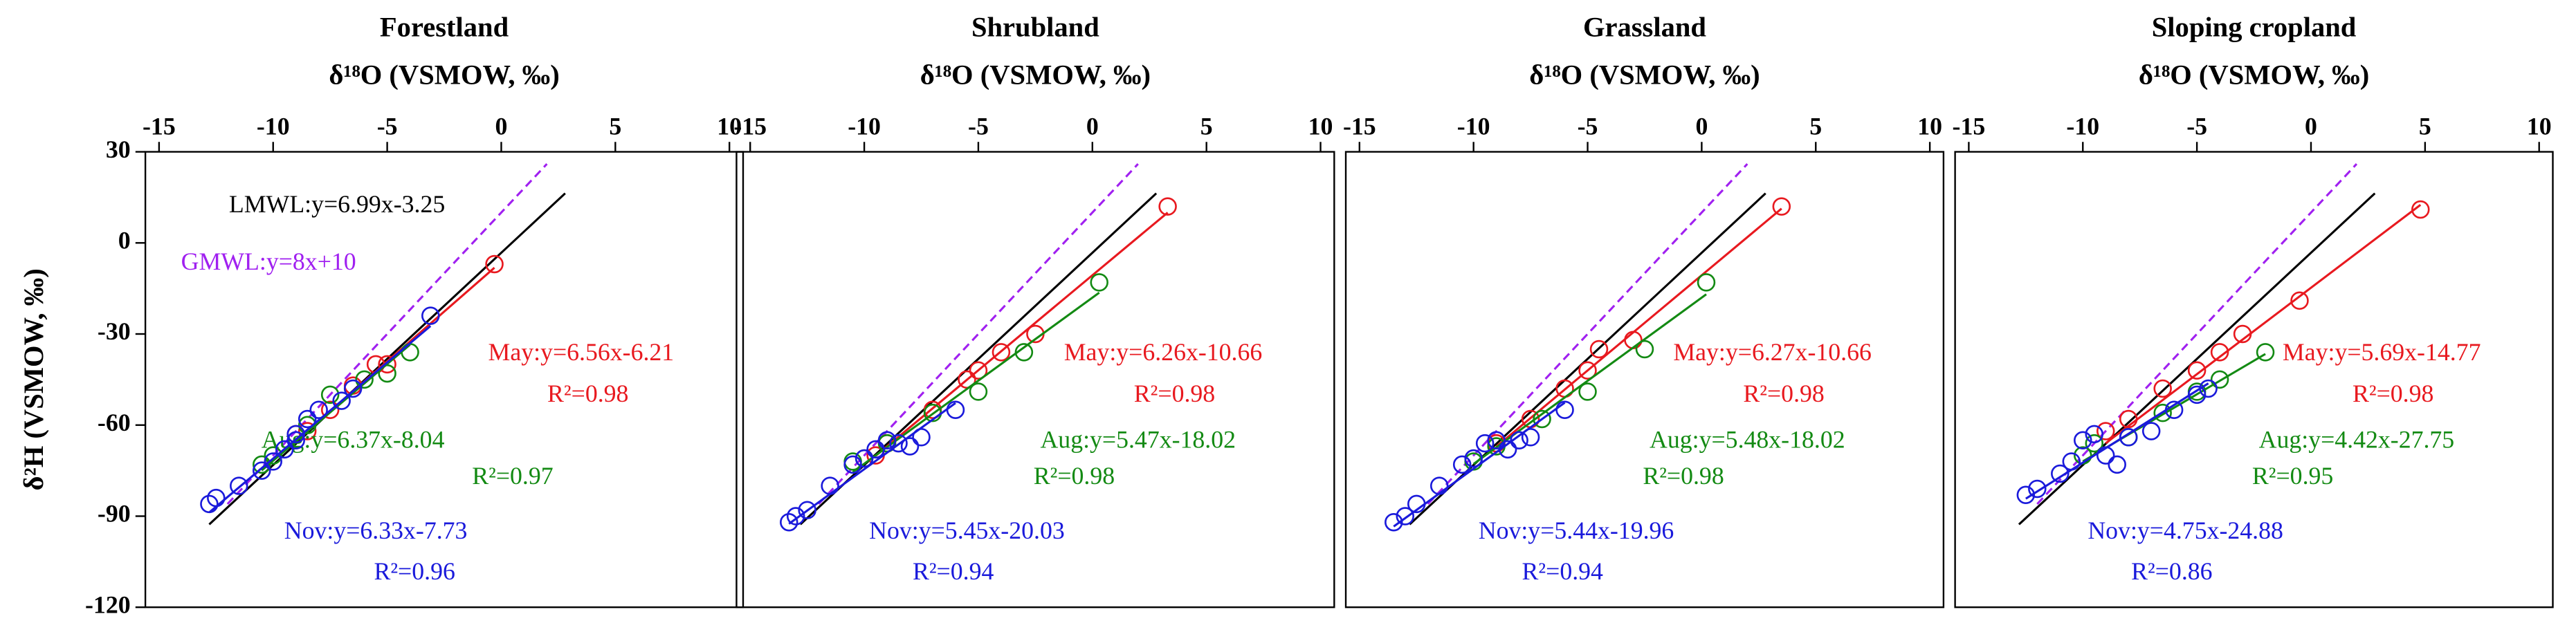 This screenshot has height=632, width=2576. I want to click on fit-label: Nov:y=4.75x-24.88, so click(2185, 530).